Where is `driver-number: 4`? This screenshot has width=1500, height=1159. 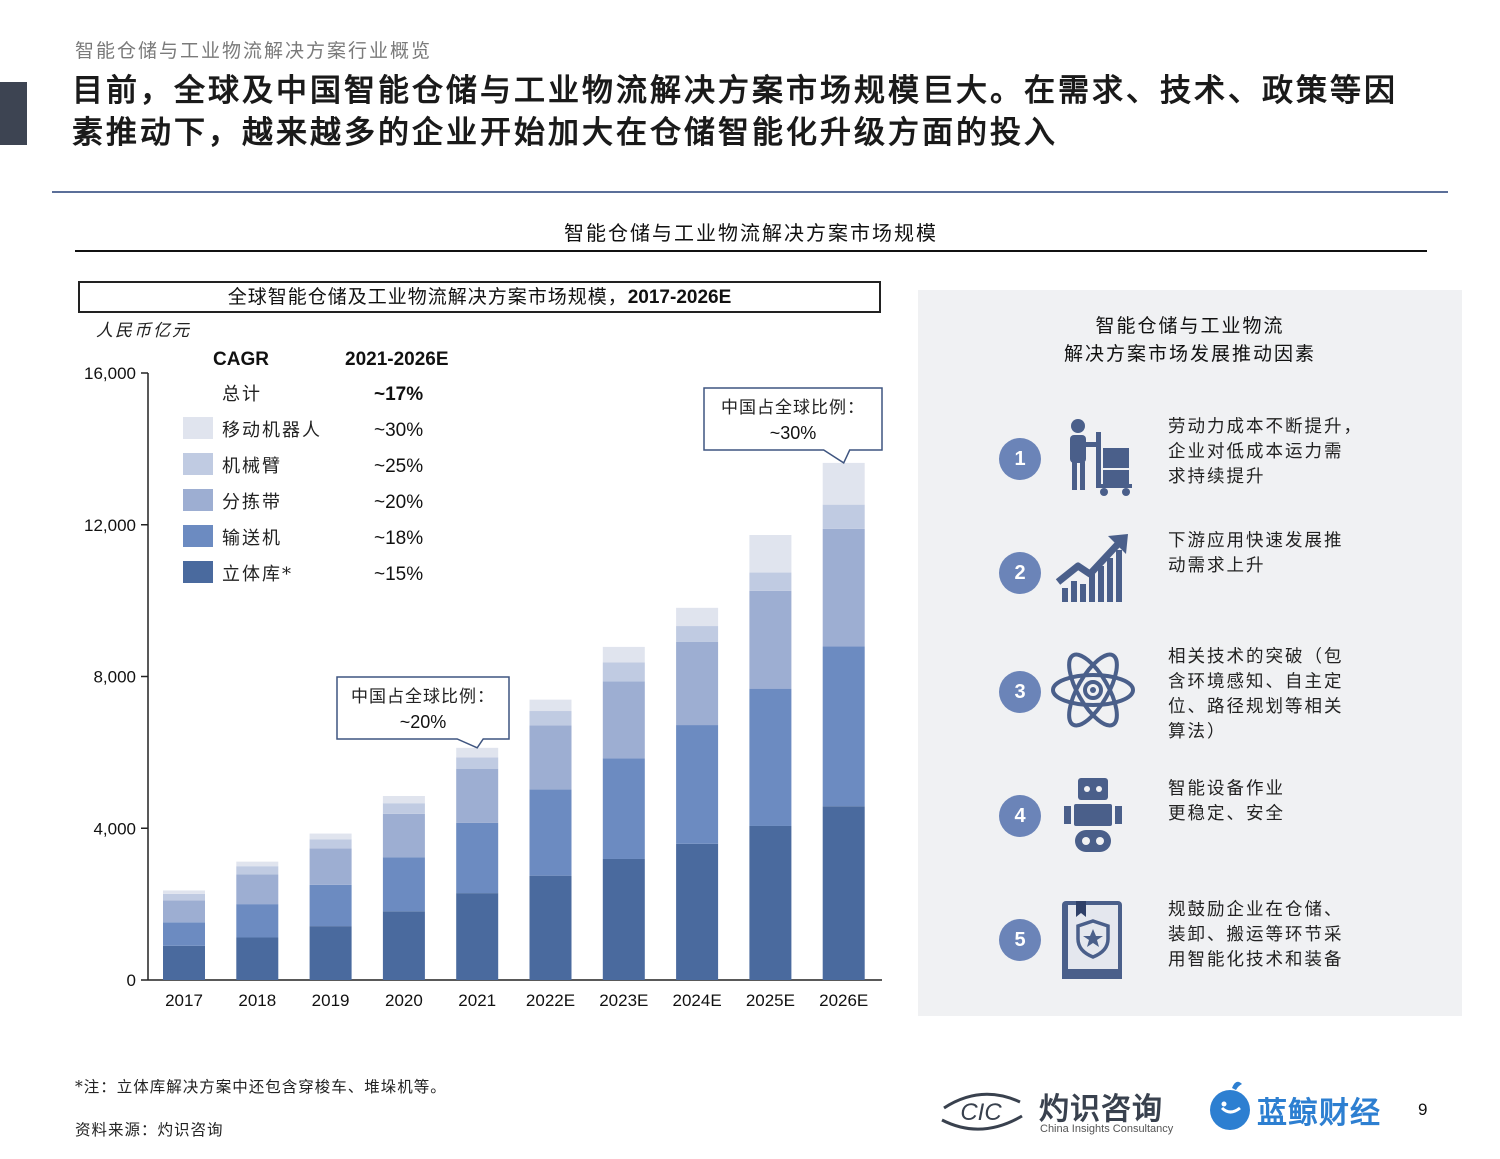
driver-number: 4 is located at coordinates (1020, 816).